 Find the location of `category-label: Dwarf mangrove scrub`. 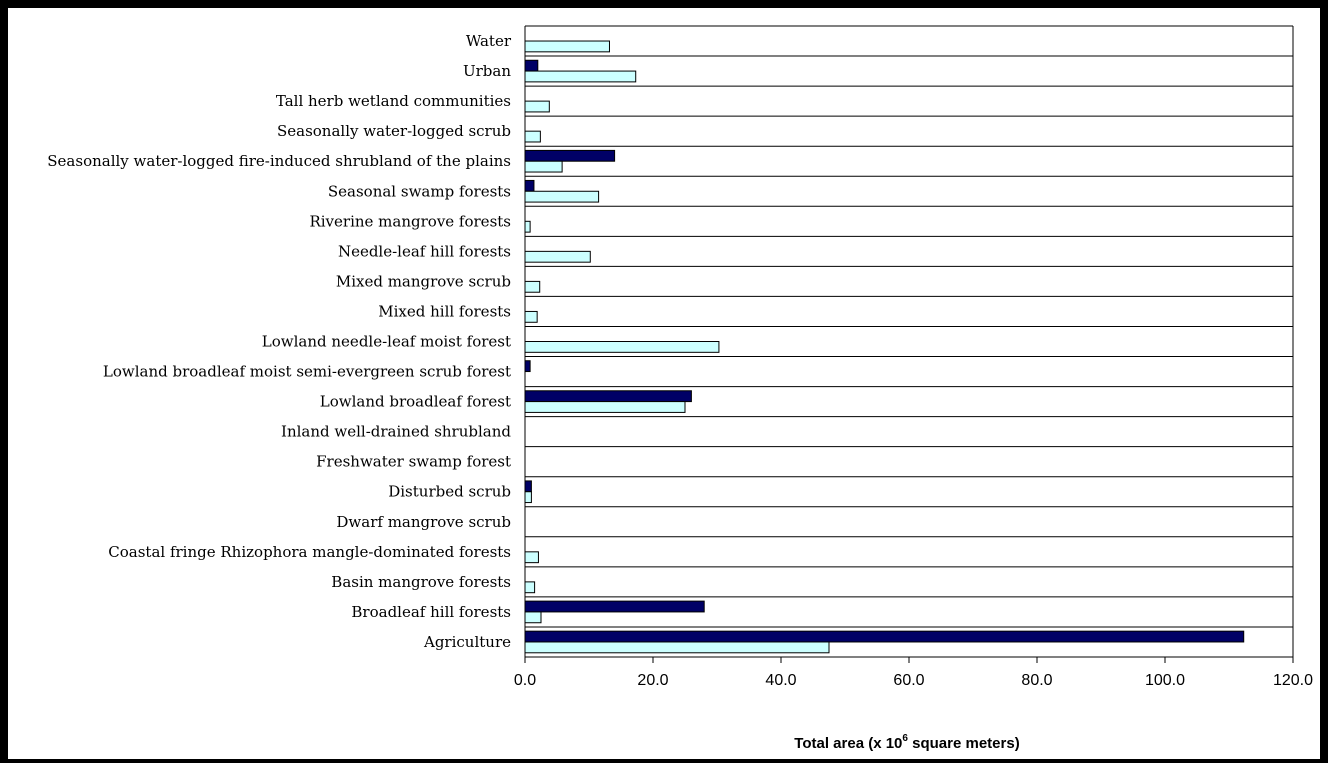

category-label: Dwarf mangrove scrub is located at coordinates (423, 522).